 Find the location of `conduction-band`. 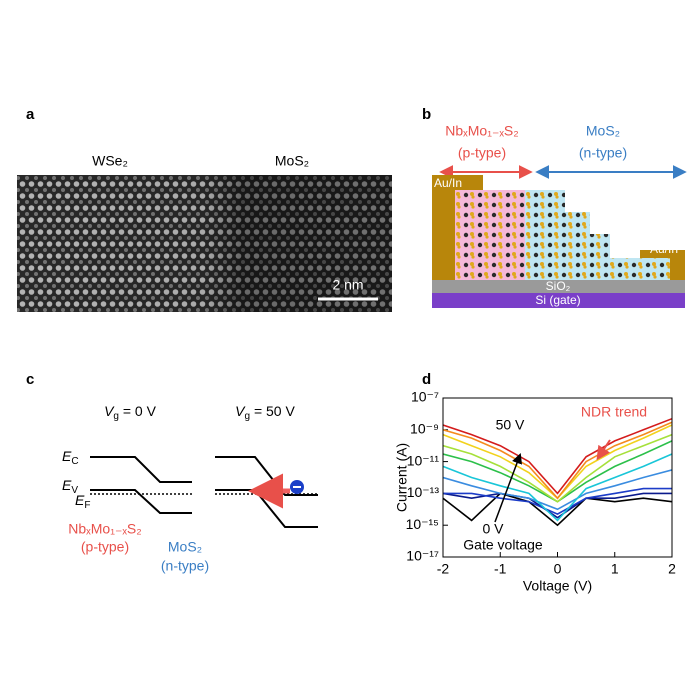

conduction-band is located at coordinates (141, 469).